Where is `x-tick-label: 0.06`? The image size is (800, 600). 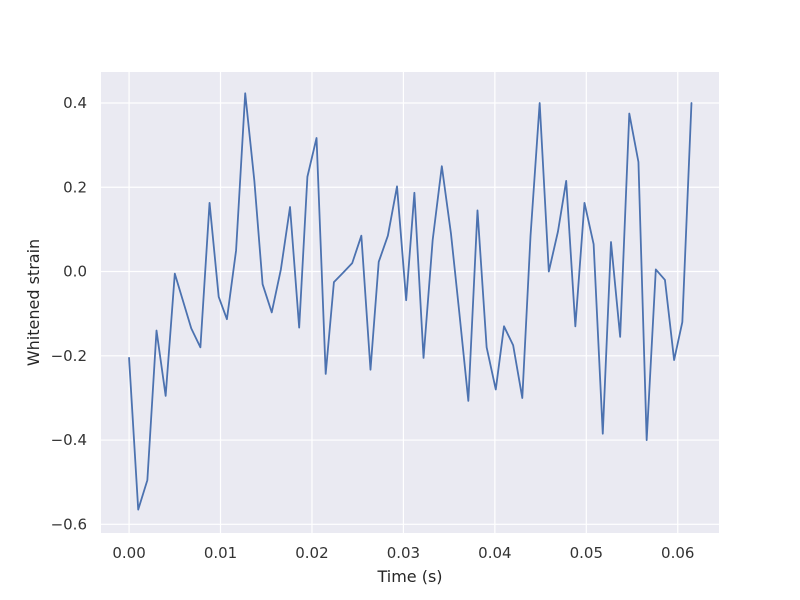 x-tick-label: 0.06 is located at coordinates (677, 553).